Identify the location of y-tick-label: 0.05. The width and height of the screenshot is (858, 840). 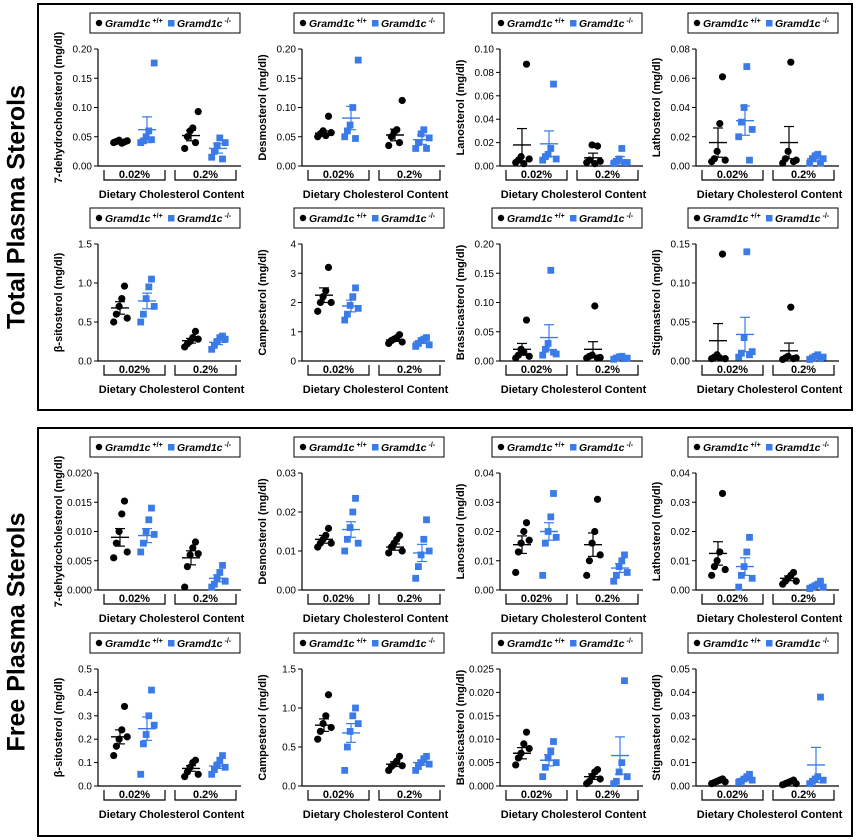
(83, 137).